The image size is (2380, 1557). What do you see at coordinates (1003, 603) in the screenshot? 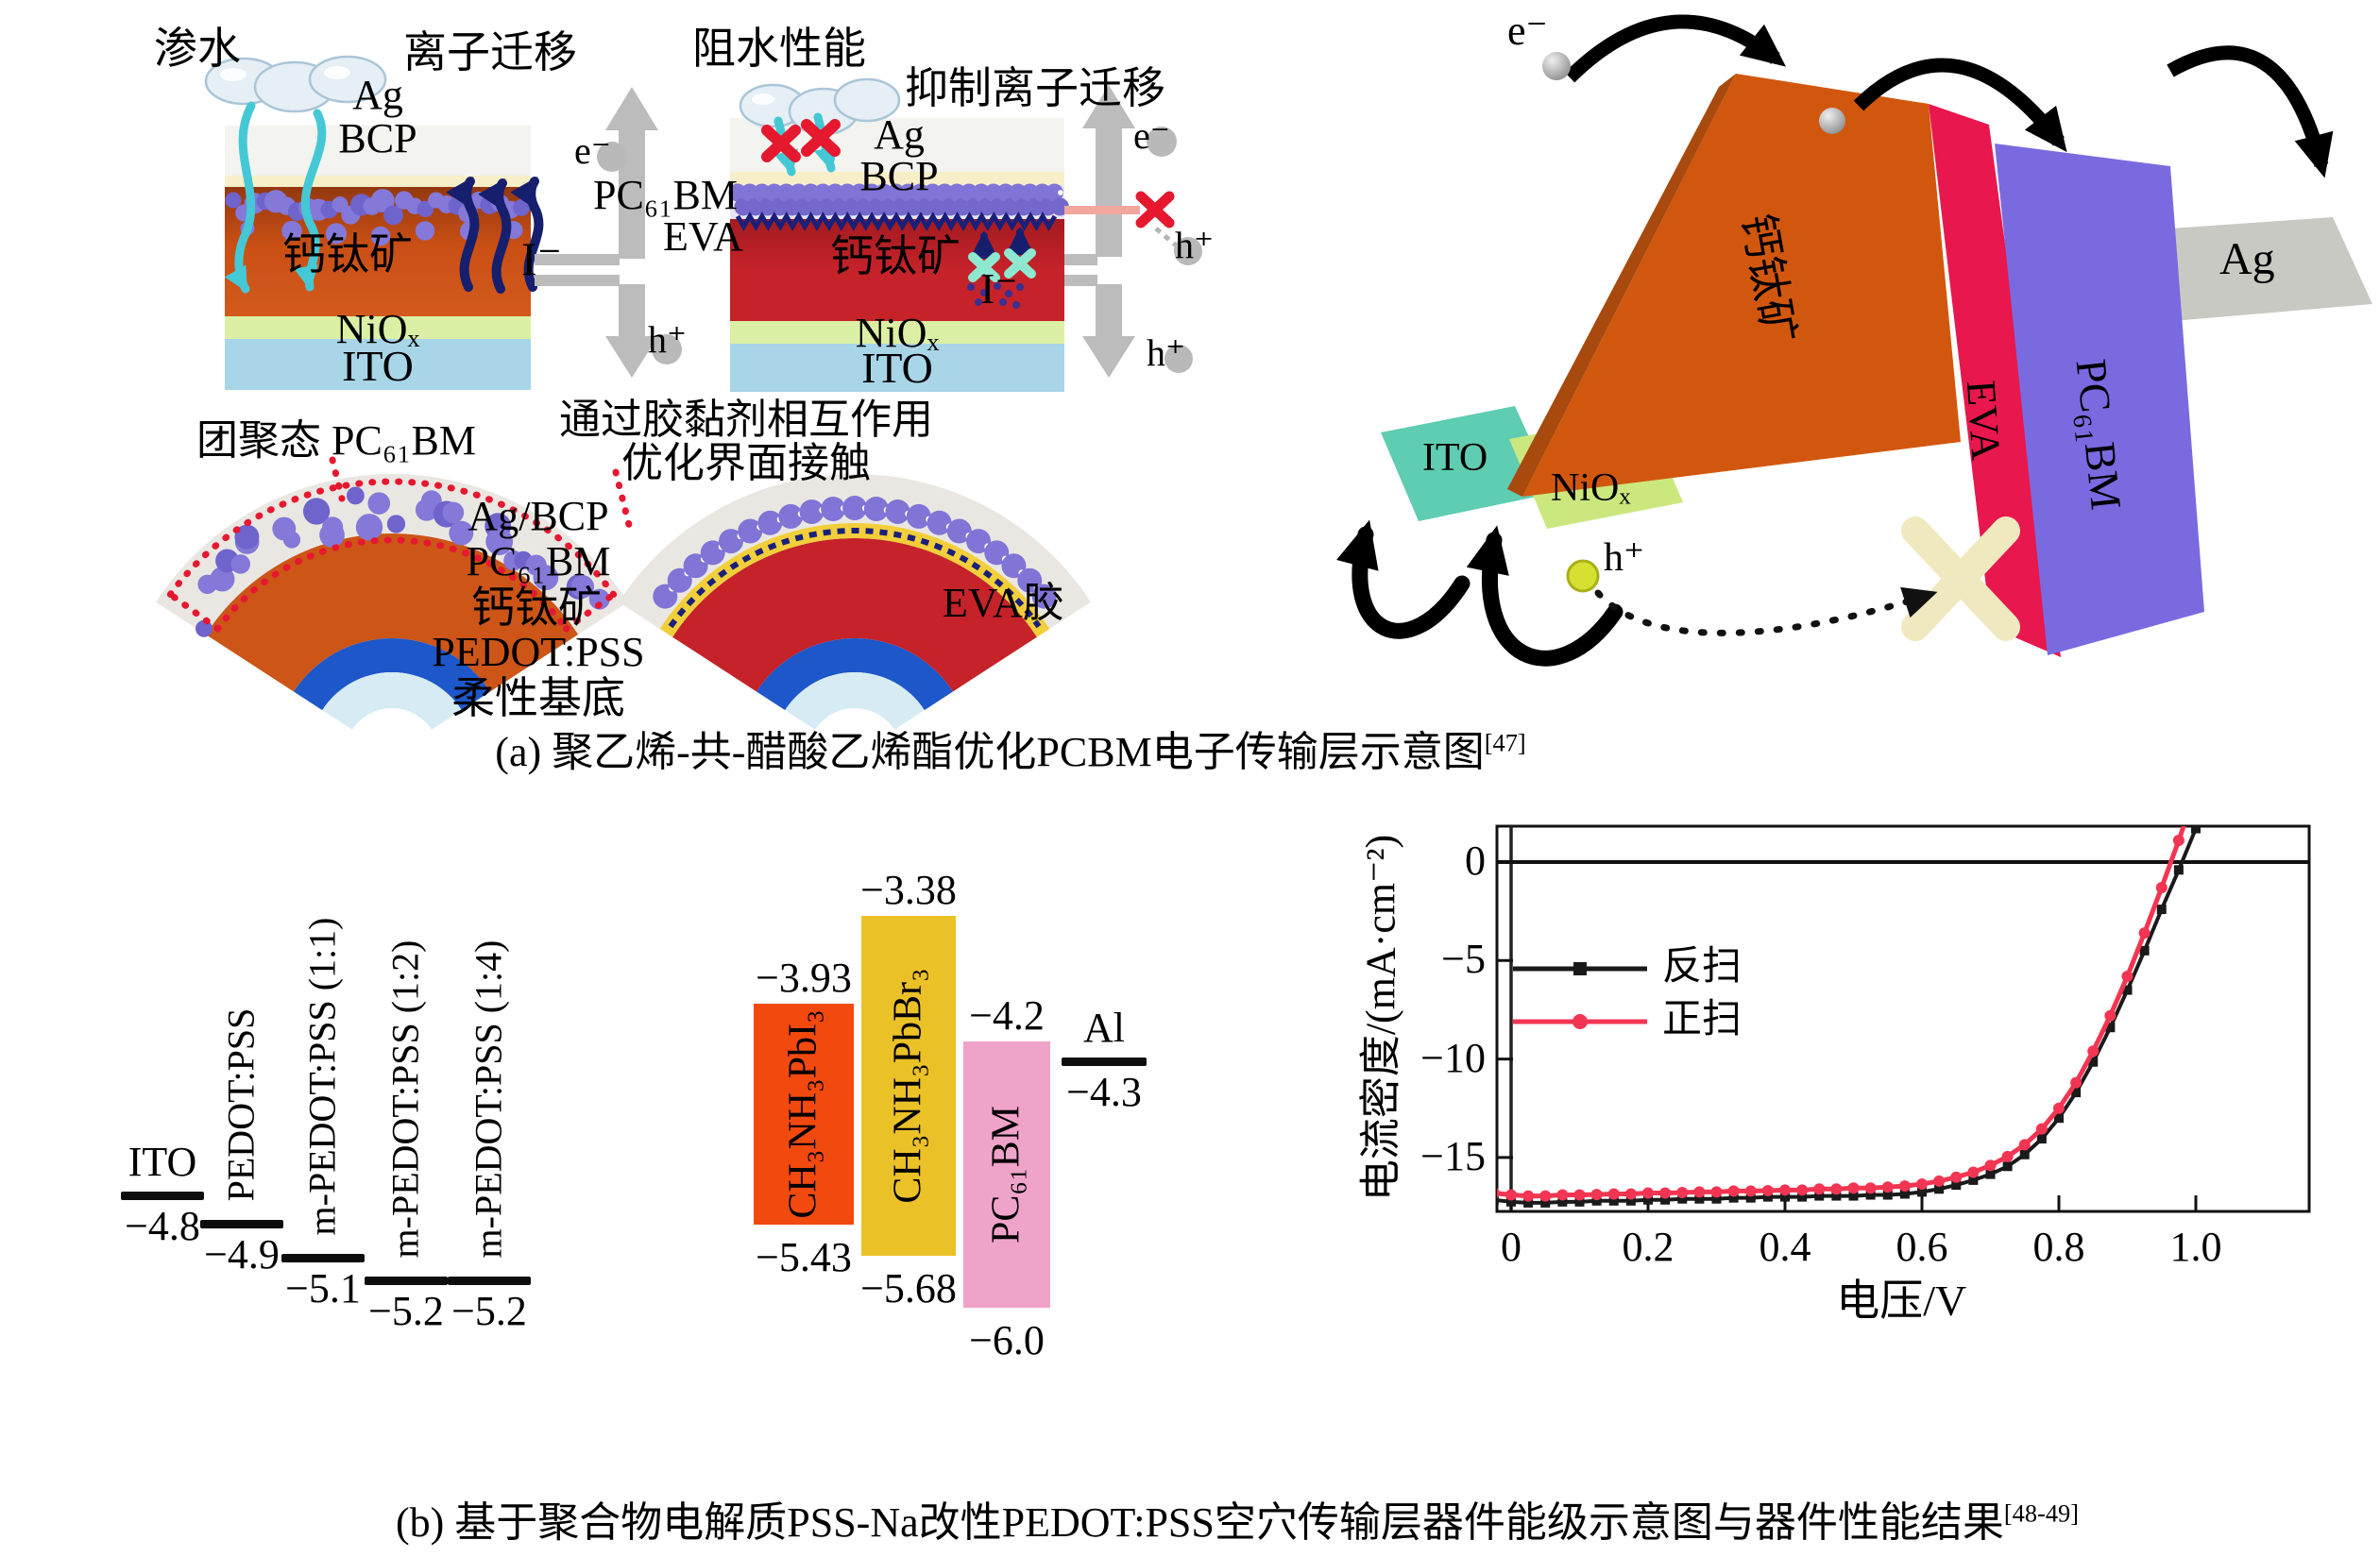
I see `label-eva-glue: EVA胶` at bounding box center [1003, 603].